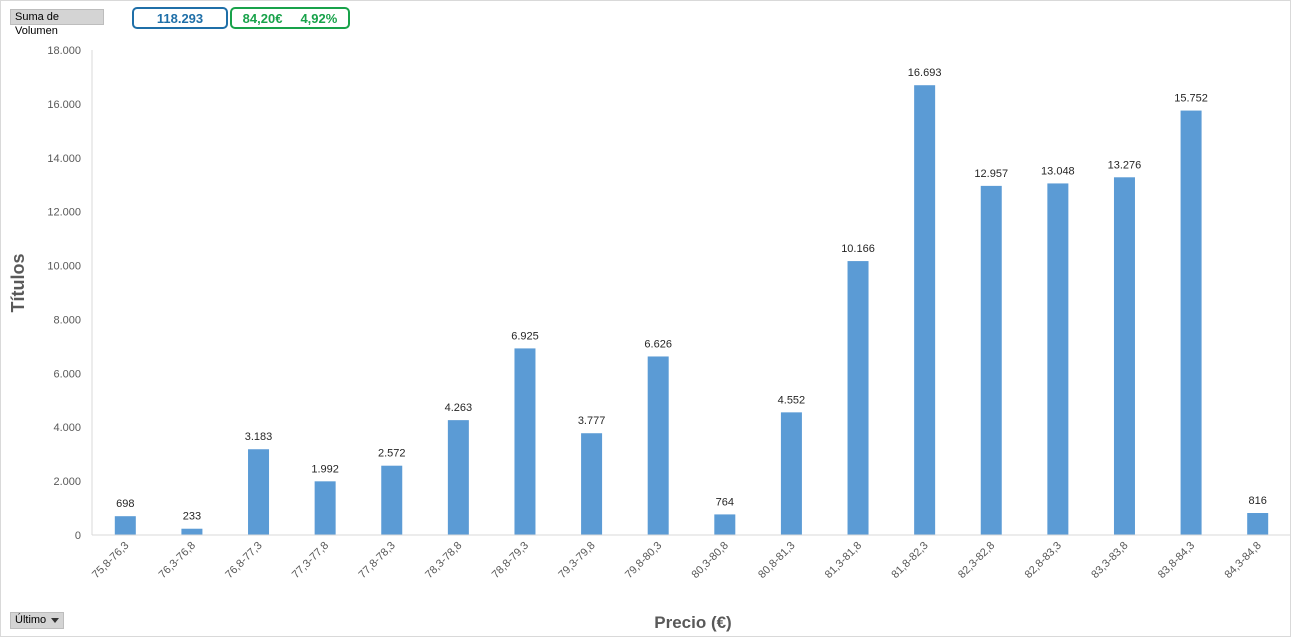 The width and height of the screenshot is (1291, 637). I want to click on dropdown-arrow-icon, so click(55, 620).